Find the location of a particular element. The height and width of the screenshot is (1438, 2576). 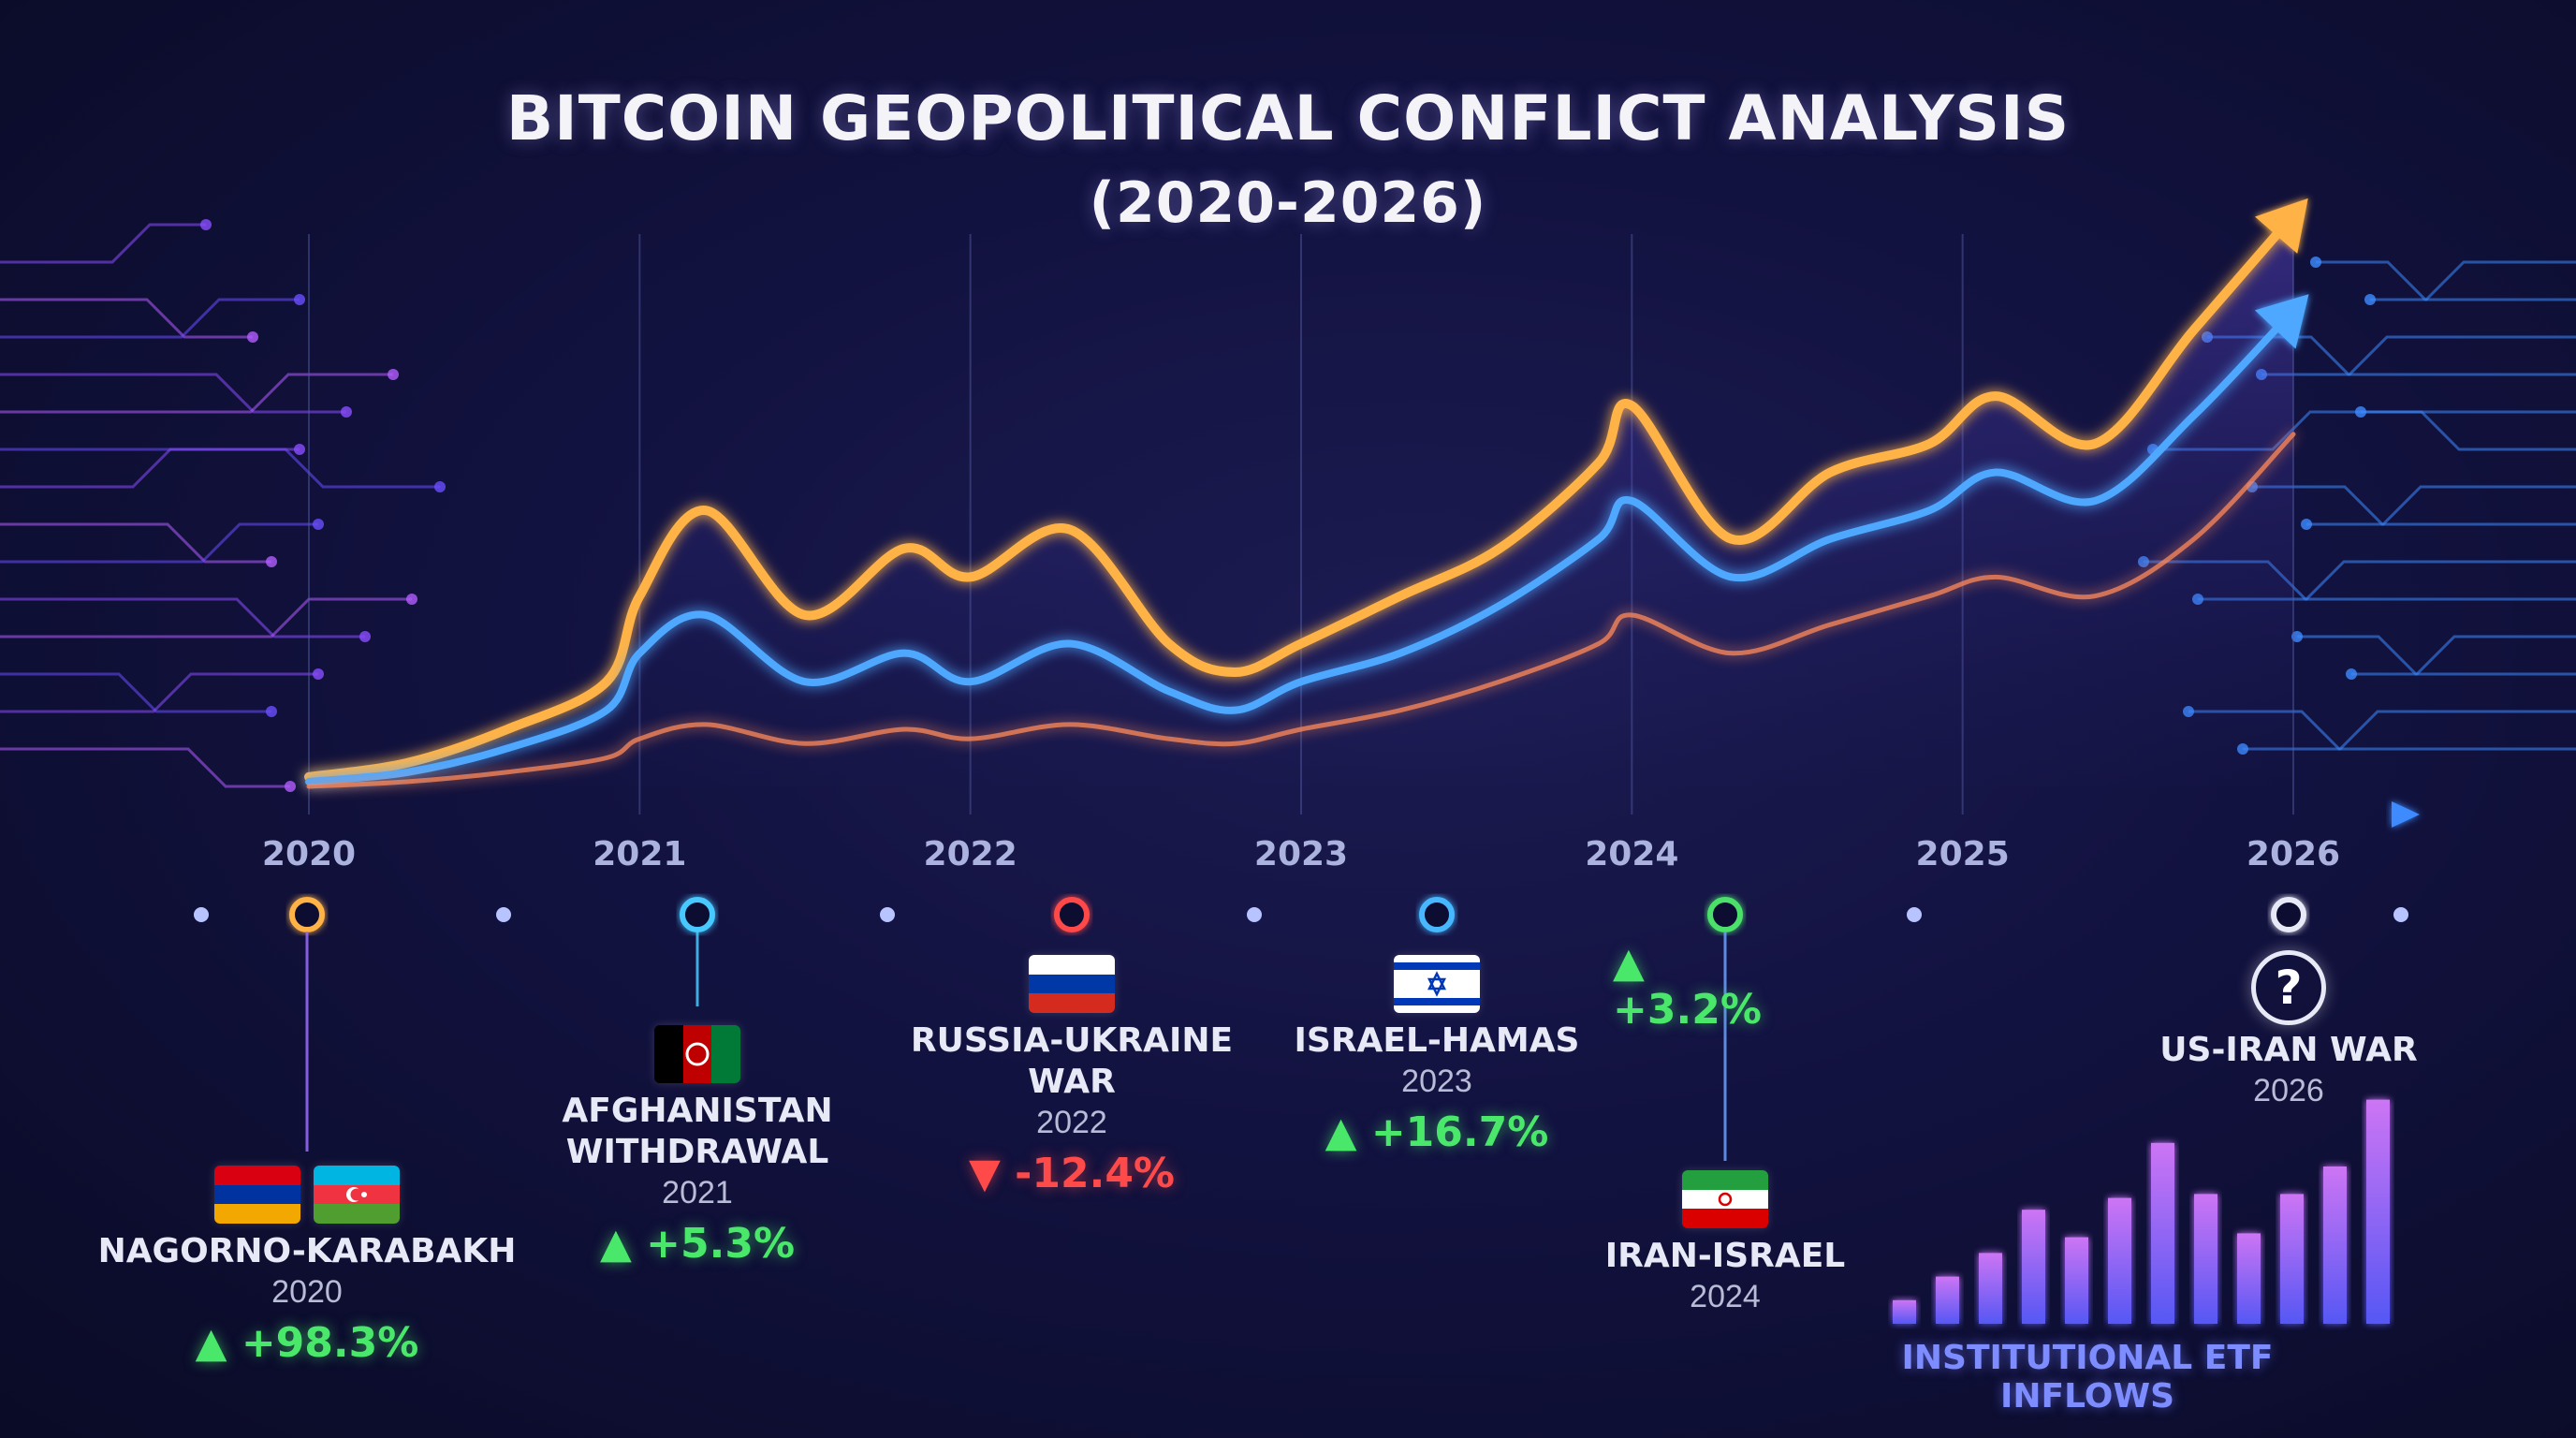

event-afghanistan-withdrawal: AFGHANISTAN WITHDRAWAL 2021 ▲ +5.3% is located at coordinates (697, 1148).